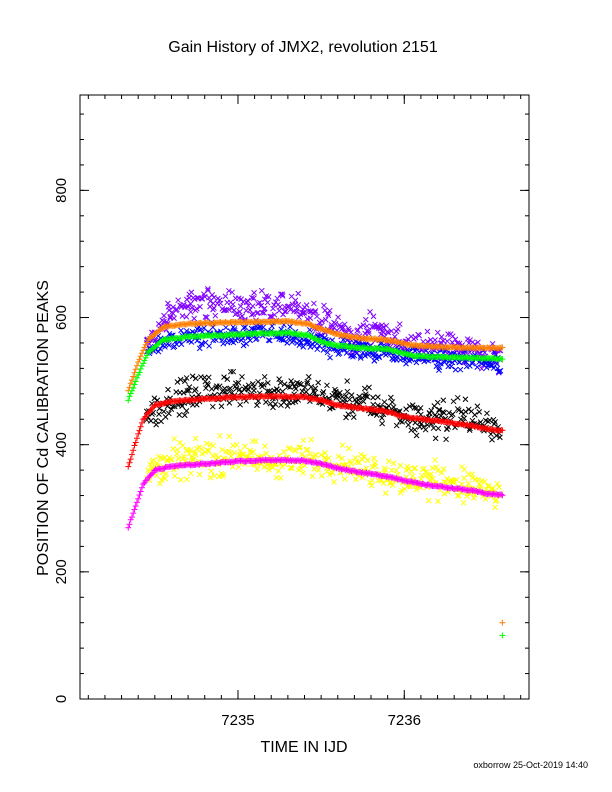 The width and height of the screenshot is (612, 792). Describe the element at coordinates (502, 622) in the screenshot. I see `isolated-point` at that location.